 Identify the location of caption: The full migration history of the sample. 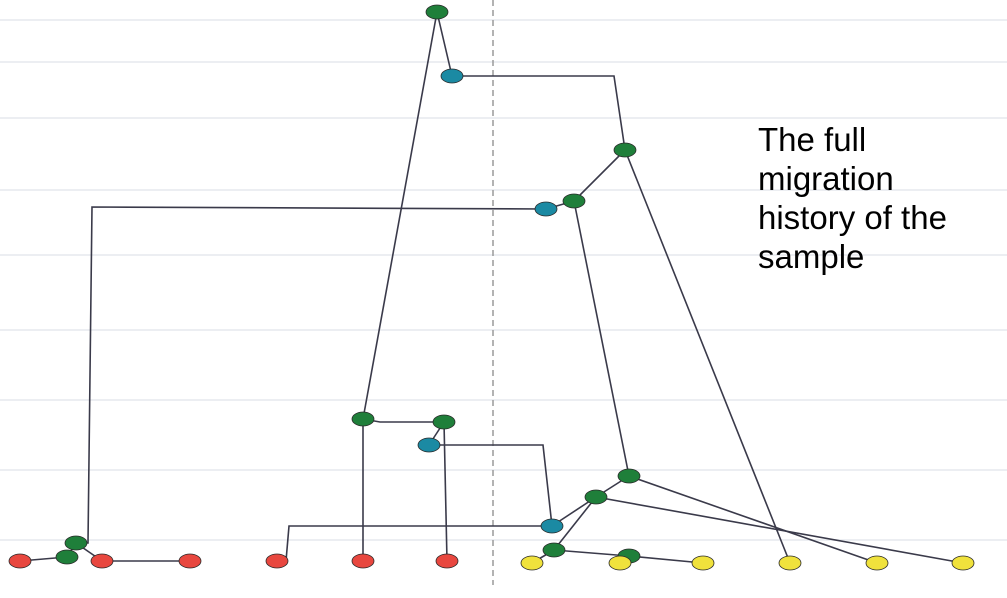
(878, 198).